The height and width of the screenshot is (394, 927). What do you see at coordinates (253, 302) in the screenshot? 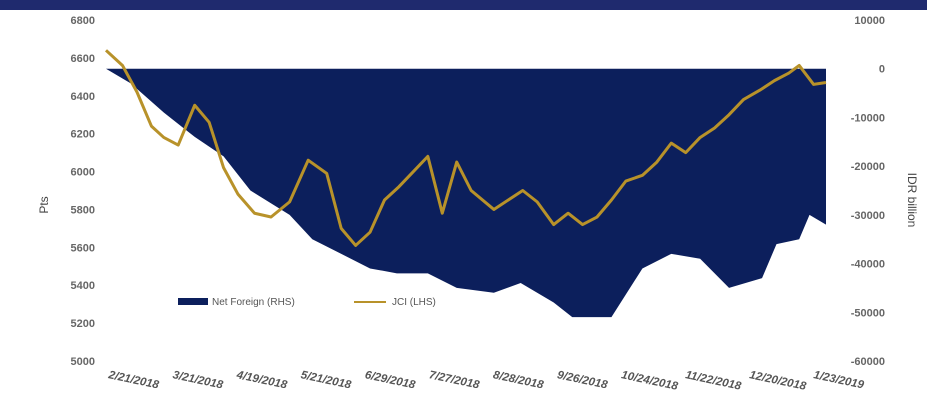
I see `legend-label-net-foreign: Net Foreign (RHS)` at bounding box center [253, 302].